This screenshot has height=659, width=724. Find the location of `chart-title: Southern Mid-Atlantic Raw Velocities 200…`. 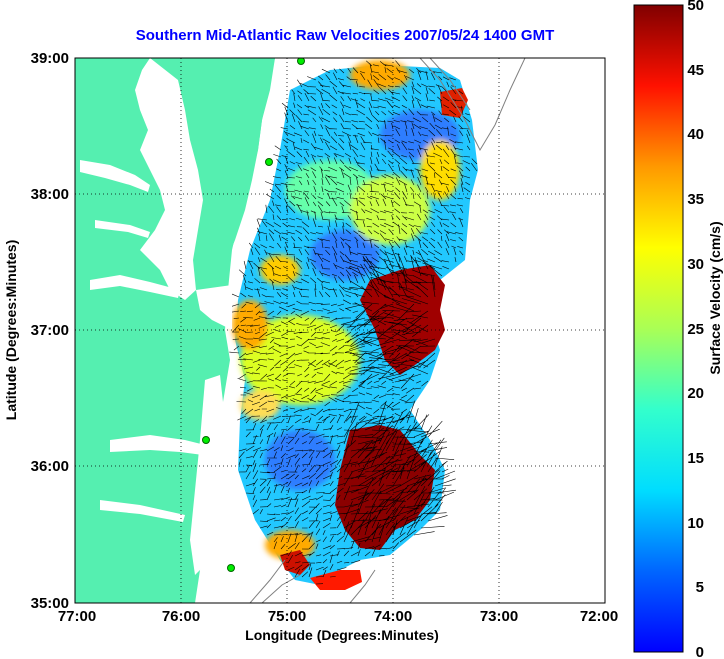

chart-title: Southern Mid-Atlantic Raw Velocities 200… is located at coordinates (345, 35).